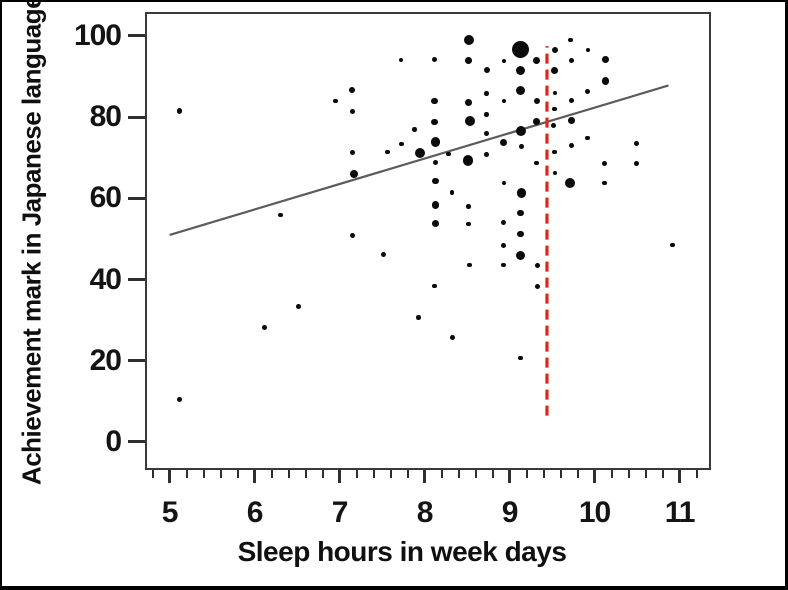  What do you see at coordinates (510, 512) in the screenshot?
I see `x-tick-label: 9` at bounding box center [510, 512].